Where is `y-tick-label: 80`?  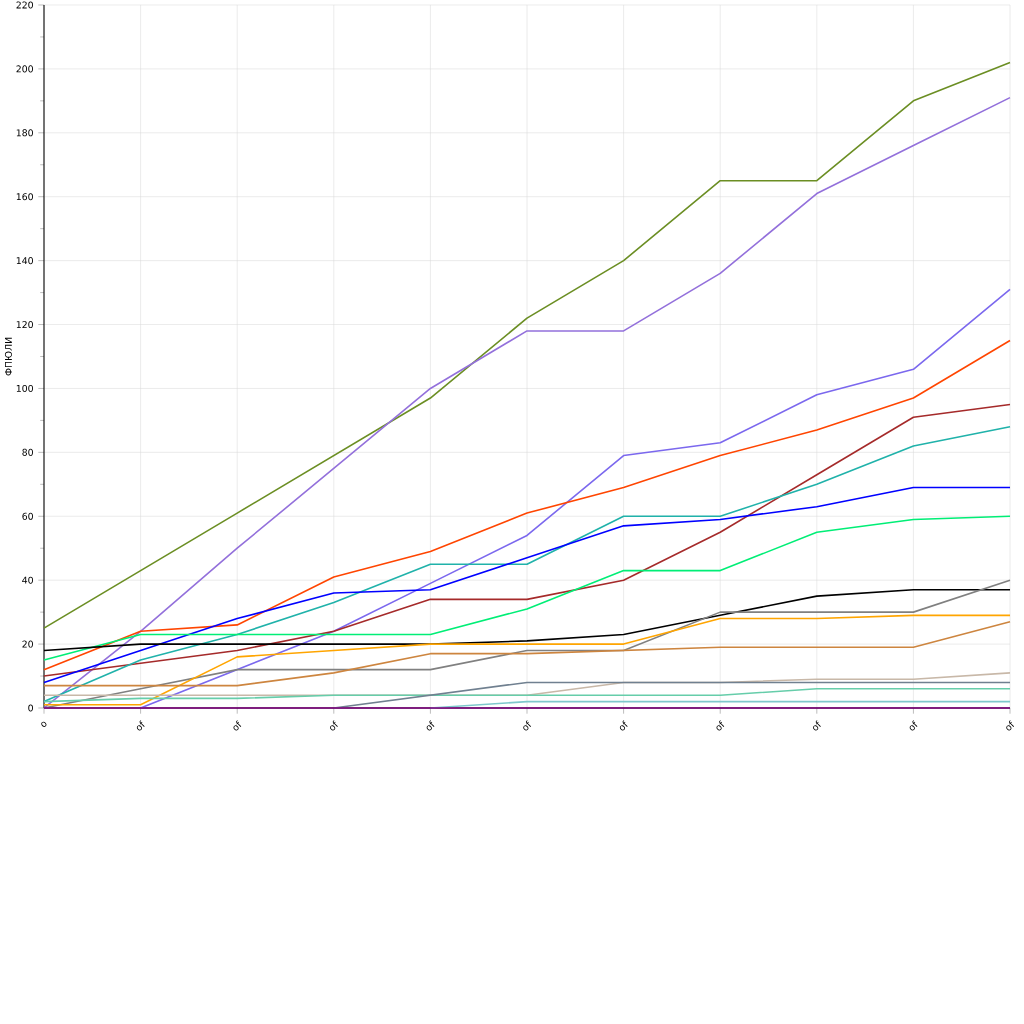
y-tick-label: 80 is located at coordinates (27, 452).